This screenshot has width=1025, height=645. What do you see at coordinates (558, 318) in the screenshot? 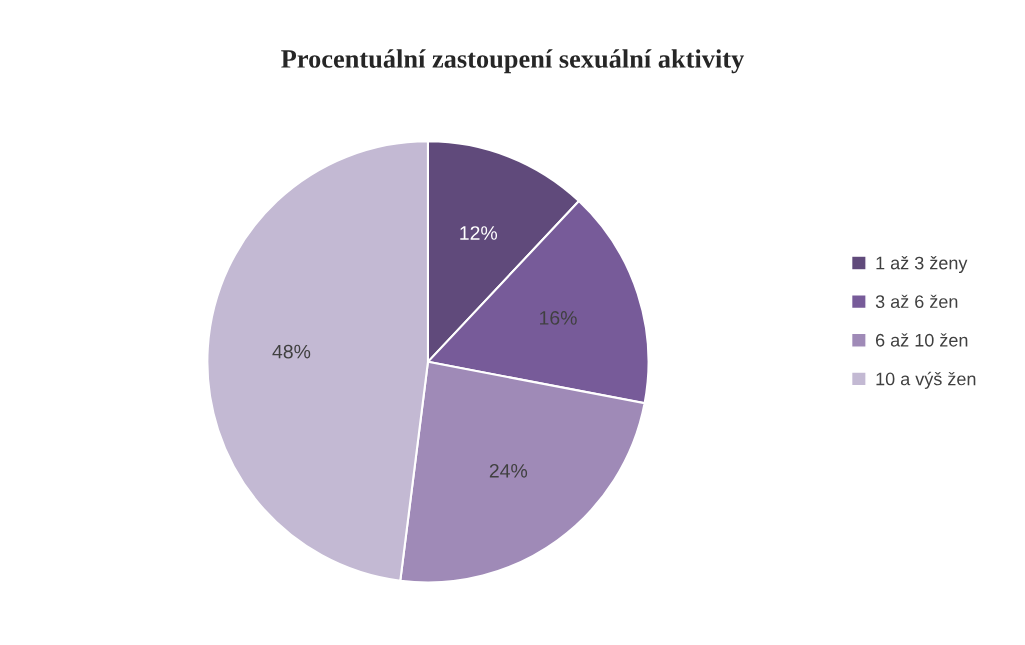
I see `data-label: 16%` at bounding box center [558, 318].